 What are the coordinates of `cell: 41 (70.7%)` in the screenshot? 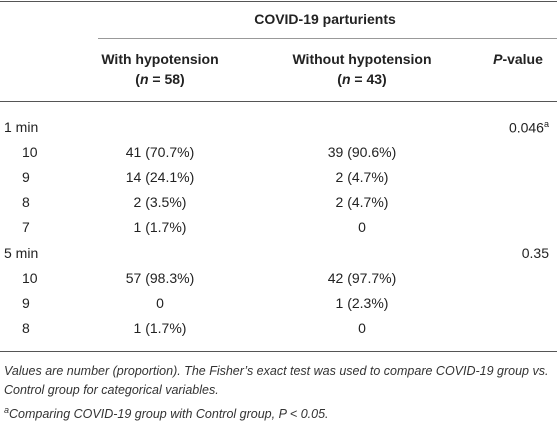 It's located at (160, 152).